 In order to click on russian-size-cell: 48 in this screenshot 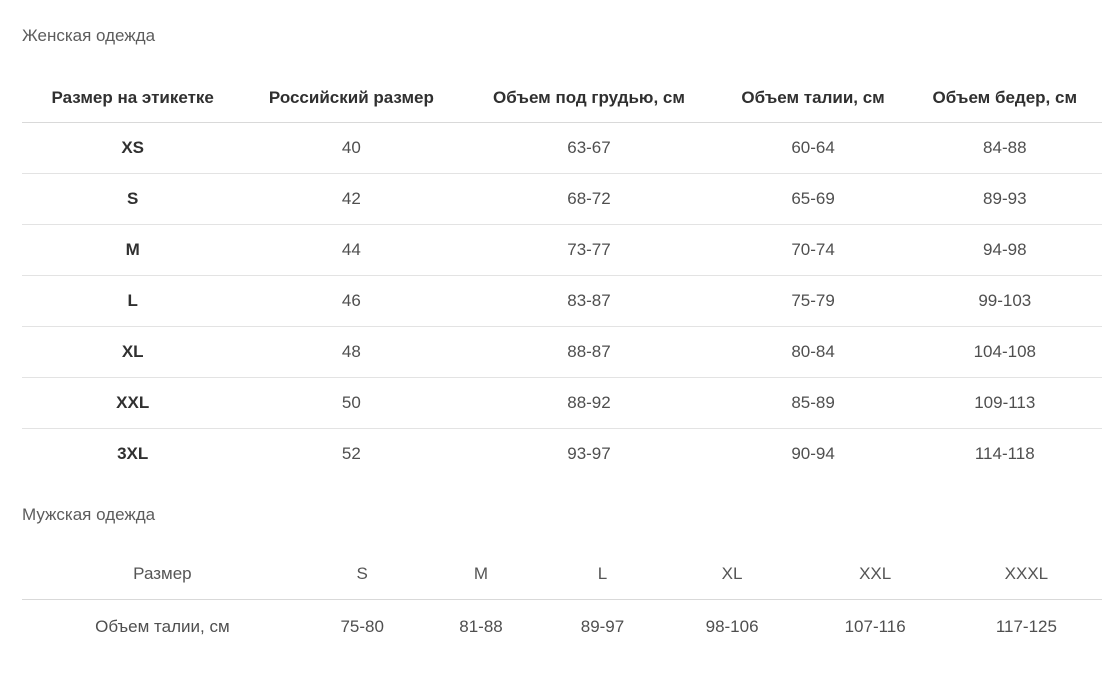, I will do `click(351, 352)`.